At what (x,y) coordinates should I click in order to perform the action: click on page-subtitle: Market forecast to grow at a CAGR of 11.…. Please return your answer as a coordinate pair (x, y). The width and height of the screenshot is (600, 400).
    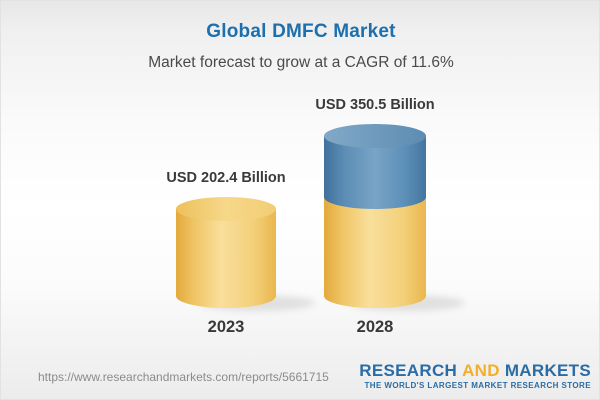
    Looking at the image, I should click on (301, 62).